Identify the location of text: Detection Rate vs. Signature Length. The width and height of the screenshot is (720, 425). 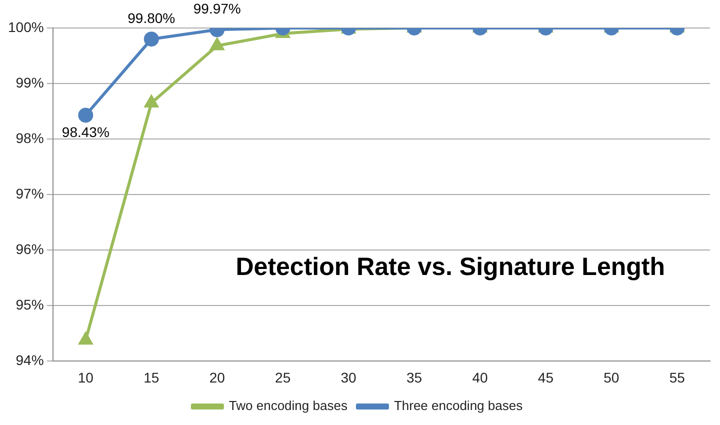
(450, 266).